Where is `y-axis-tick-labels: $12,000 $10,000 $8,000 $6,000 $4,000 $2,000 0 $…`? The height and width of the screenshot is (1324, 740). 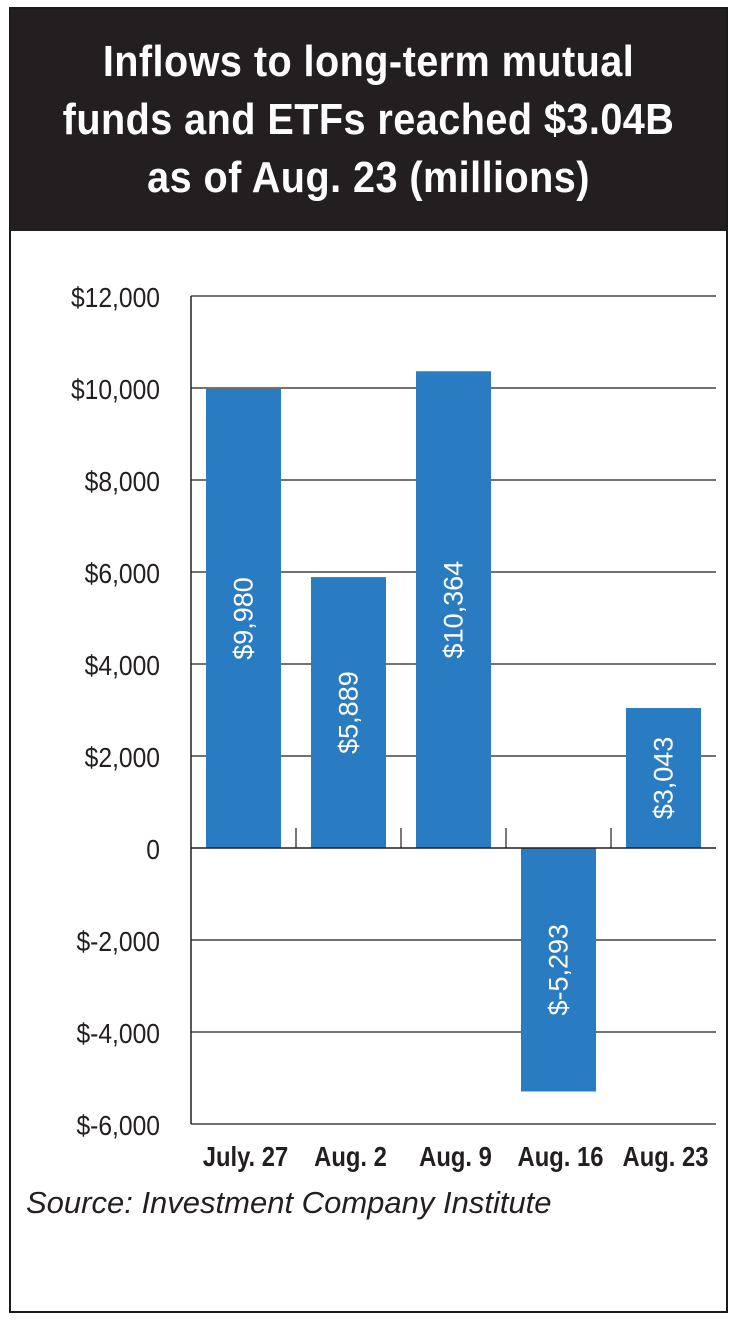
y-axis-tick-labels: $12,000 $10,000 $8,000 $6,000 $4,000 $2,000 0 $… is located at coordinates (115, 712).